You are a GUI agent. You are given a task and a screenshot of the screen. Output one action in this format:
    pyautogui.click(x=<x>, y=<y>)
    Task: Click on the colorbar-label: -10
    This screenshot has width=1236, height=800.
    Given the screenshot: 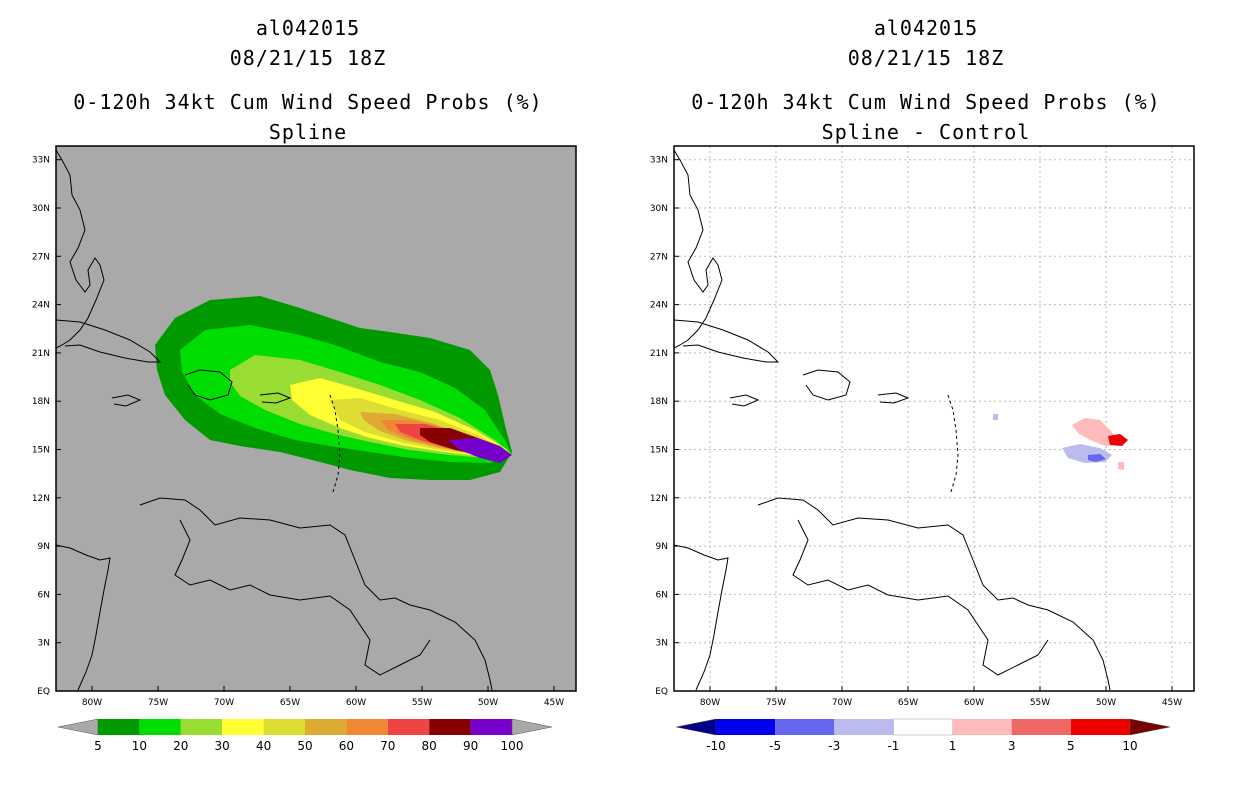 What is the action you would take?
    pyautogui.click(x=716, y=746)
    